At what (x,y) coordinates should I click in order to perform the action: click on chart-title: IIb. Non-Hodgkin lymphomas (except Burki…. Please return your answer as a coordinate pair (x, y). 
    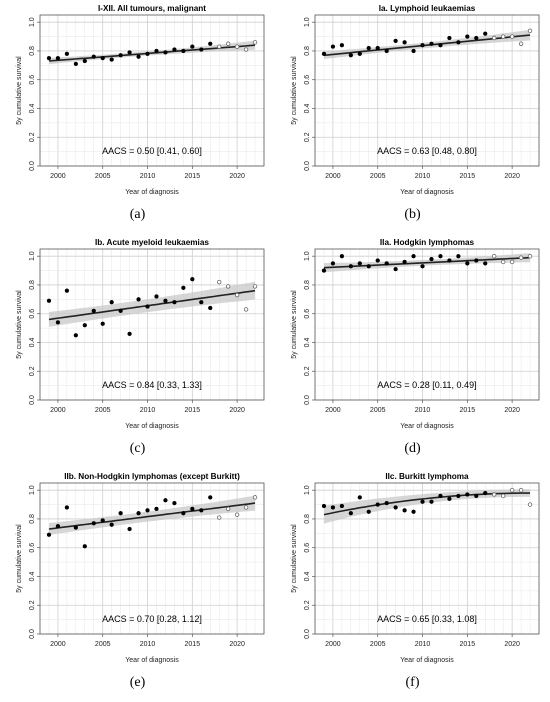
    Looking at the image, I should click on (152, 476).